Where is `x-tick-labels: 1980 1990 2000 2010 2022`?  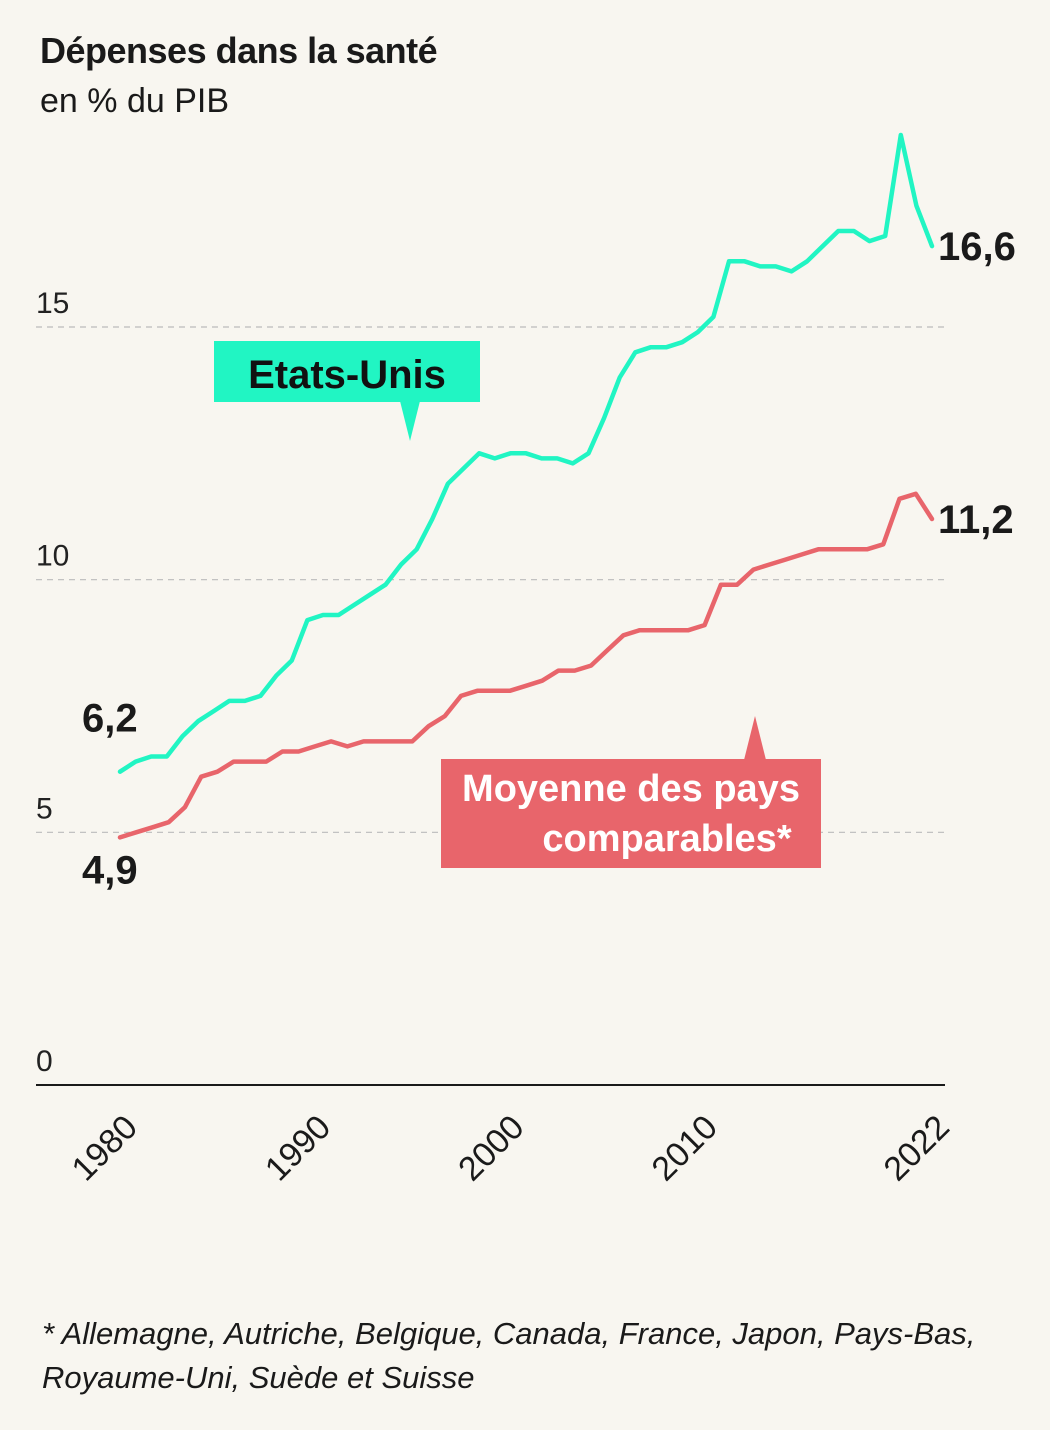 x-tick-labels: 1980 1990 2000 2010 2022 is located at coordinates (511, 1148).